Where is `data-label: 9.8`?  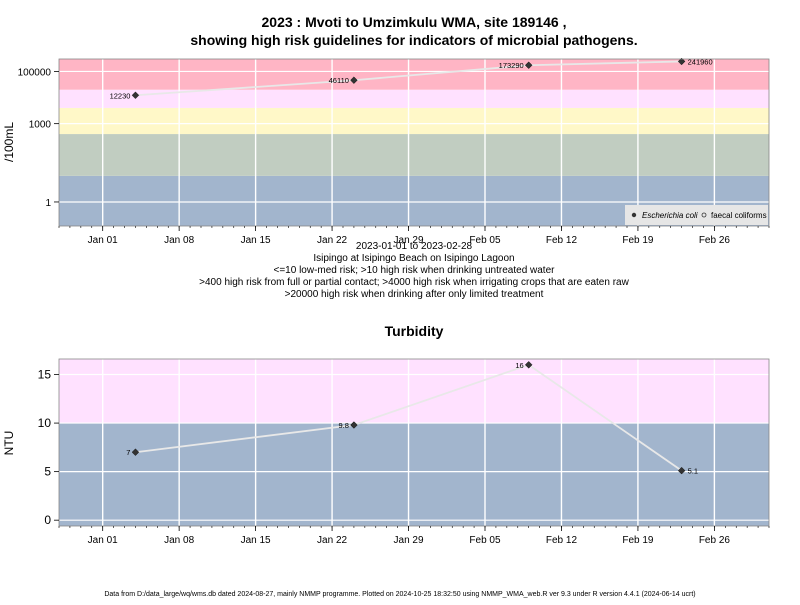
data-label: 9.8 is located at coordinates (343, 425).